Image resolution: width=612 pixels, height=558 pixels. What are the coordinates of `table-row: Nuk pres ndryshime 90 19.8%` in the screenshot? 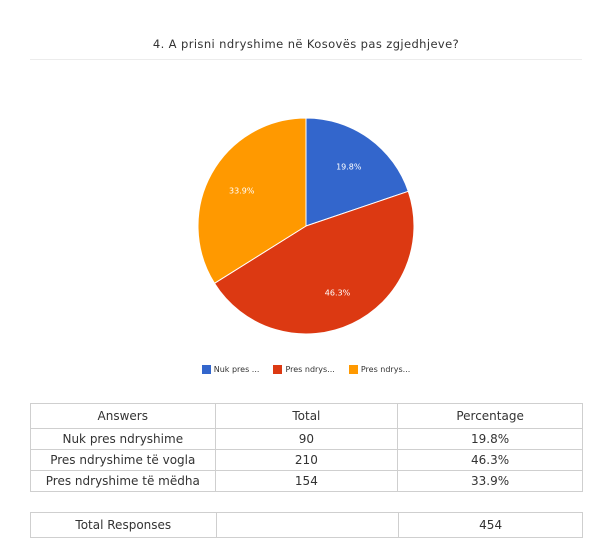 It's located at (306, 439).